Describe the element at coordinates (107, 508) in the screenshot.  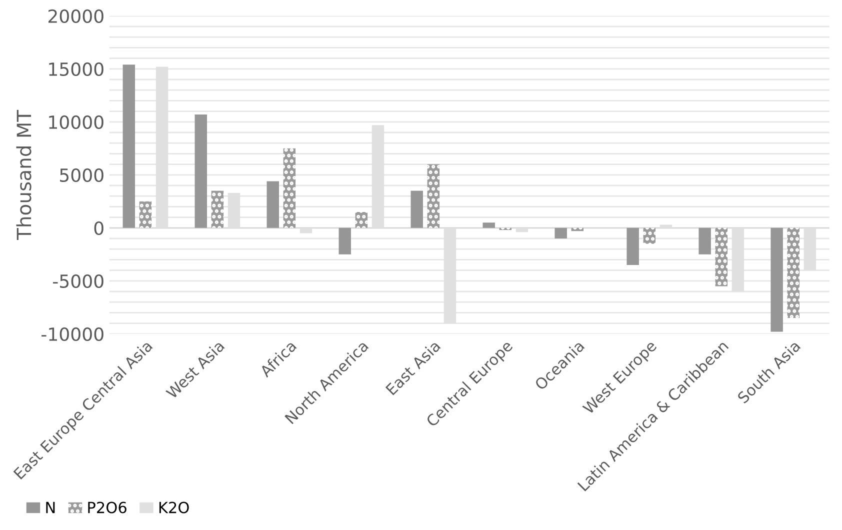
I see `legend-label: P2O6` at that location.